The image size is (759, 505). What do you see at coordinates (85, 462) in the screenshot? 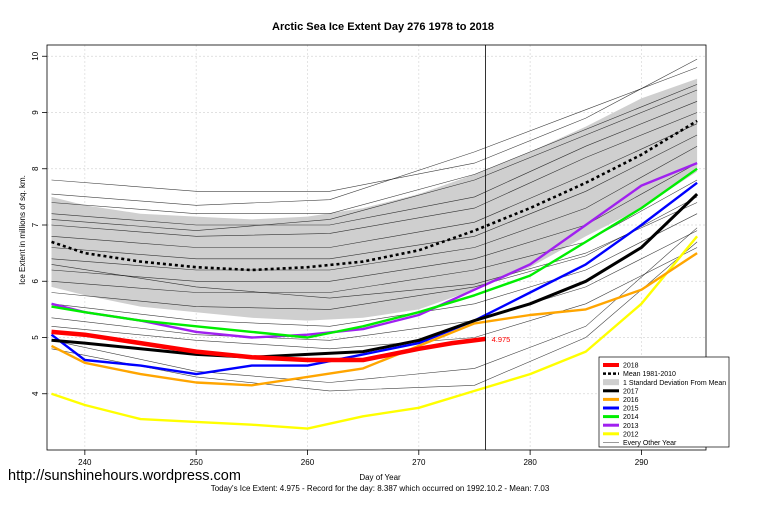
I see `x-tick-label: 240` at bounding box center [85, 462].